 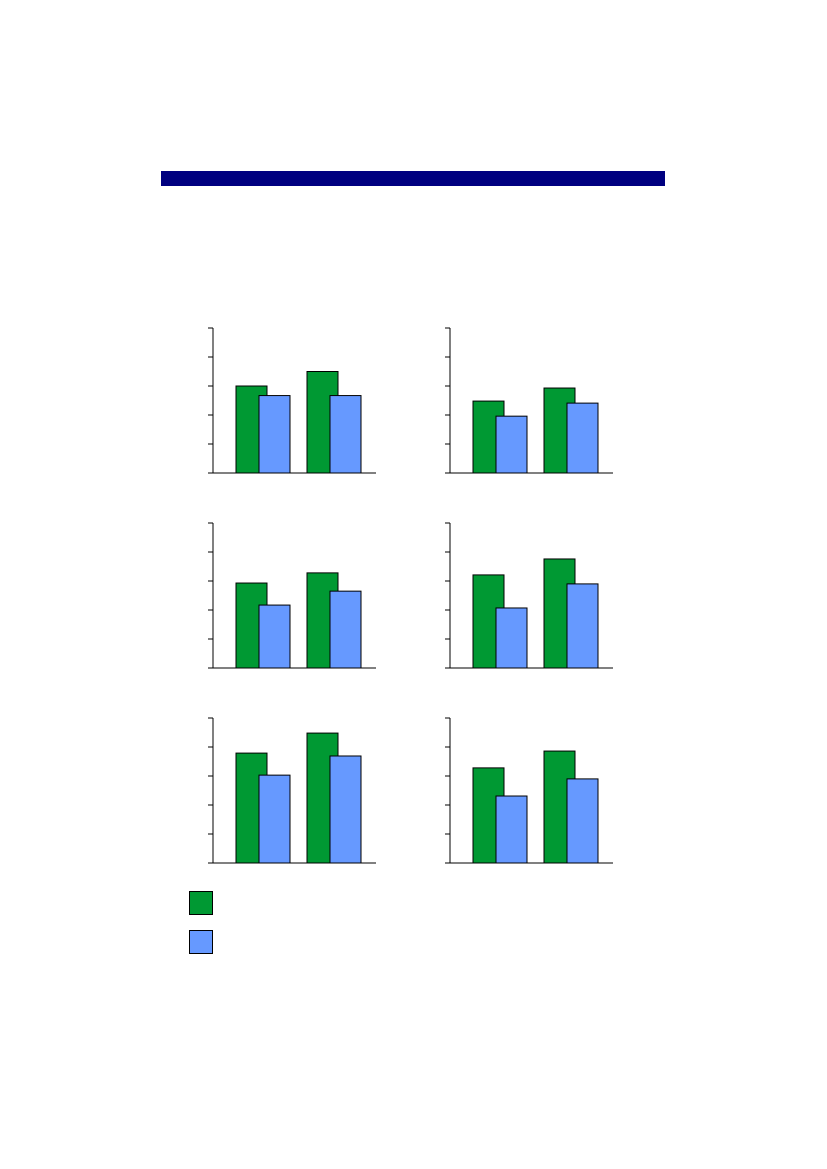 I want to click on legend-item-green, so click(x=206, y=903).